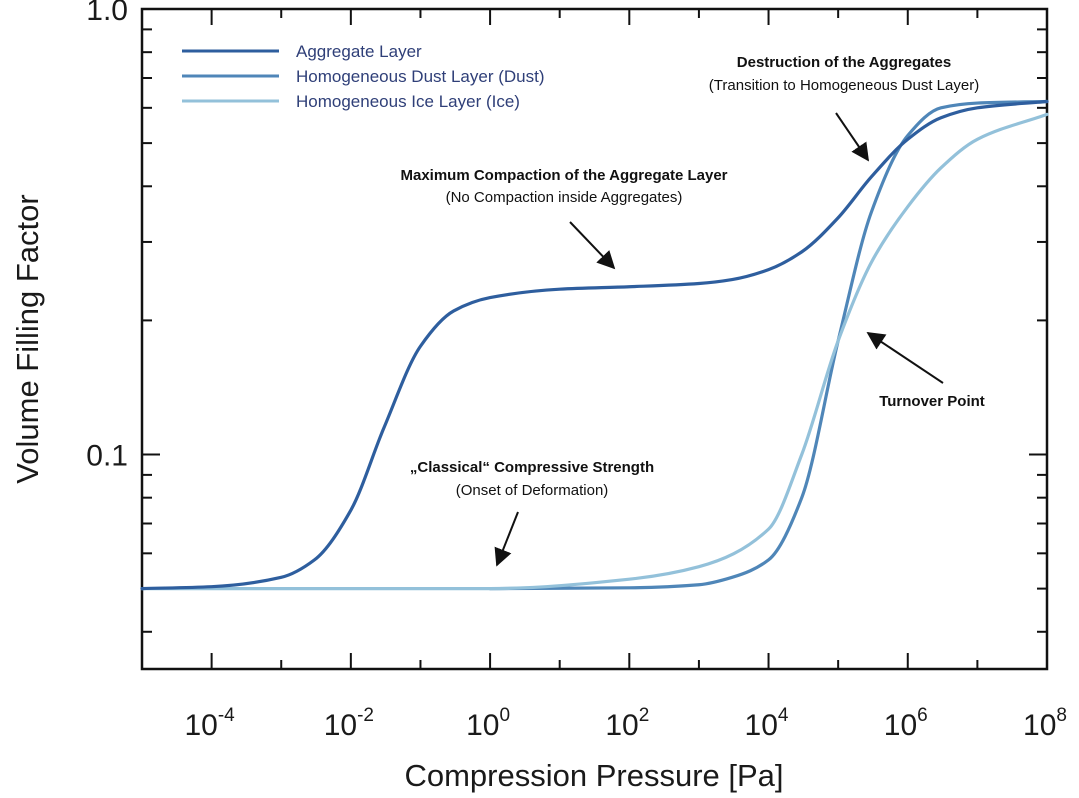  I want to click on annotation-classical-subtitle: (Onset of Deformation), so click(532, 490).